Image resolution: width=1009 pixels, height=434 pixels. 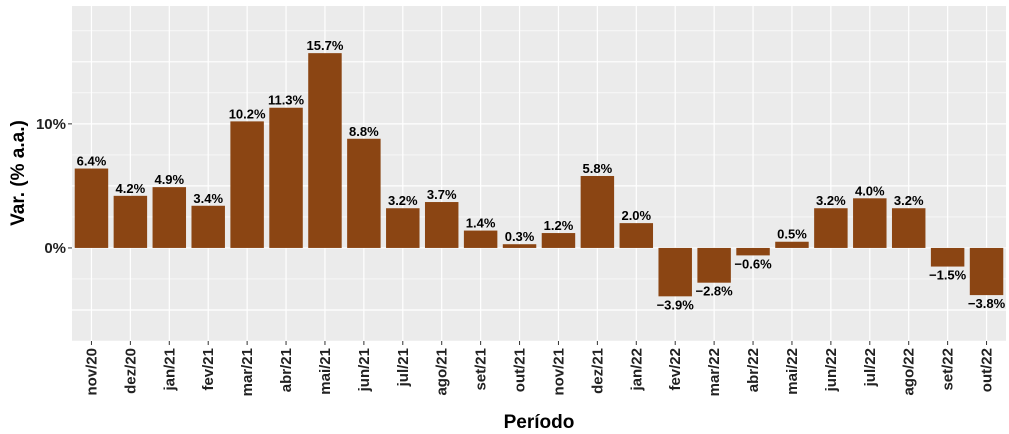 I want to click on data-label: 2.0%, so click(x=636, y=215).